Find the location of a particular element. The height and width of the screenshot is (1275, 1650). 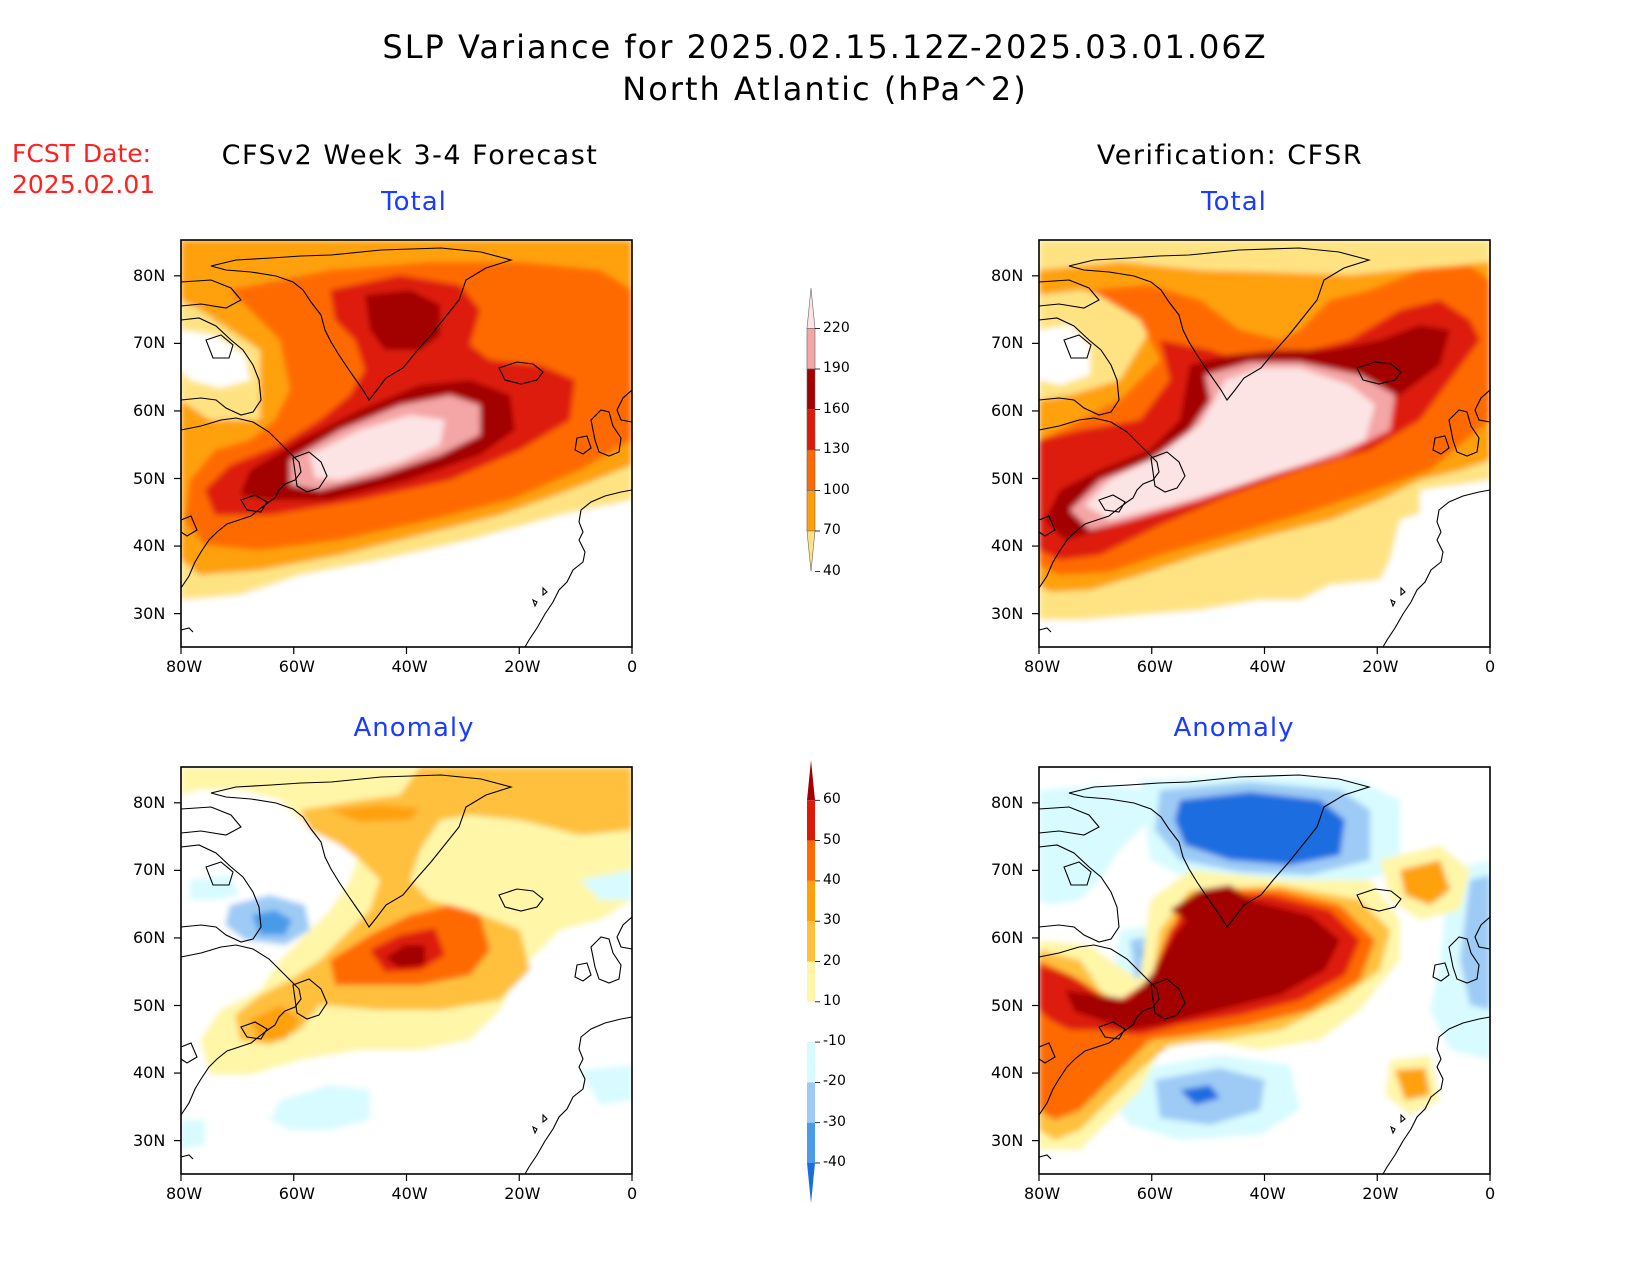

forecast-column-title: CFSv2 Week 3-4 Forecast is located at coordinates (410, 155).